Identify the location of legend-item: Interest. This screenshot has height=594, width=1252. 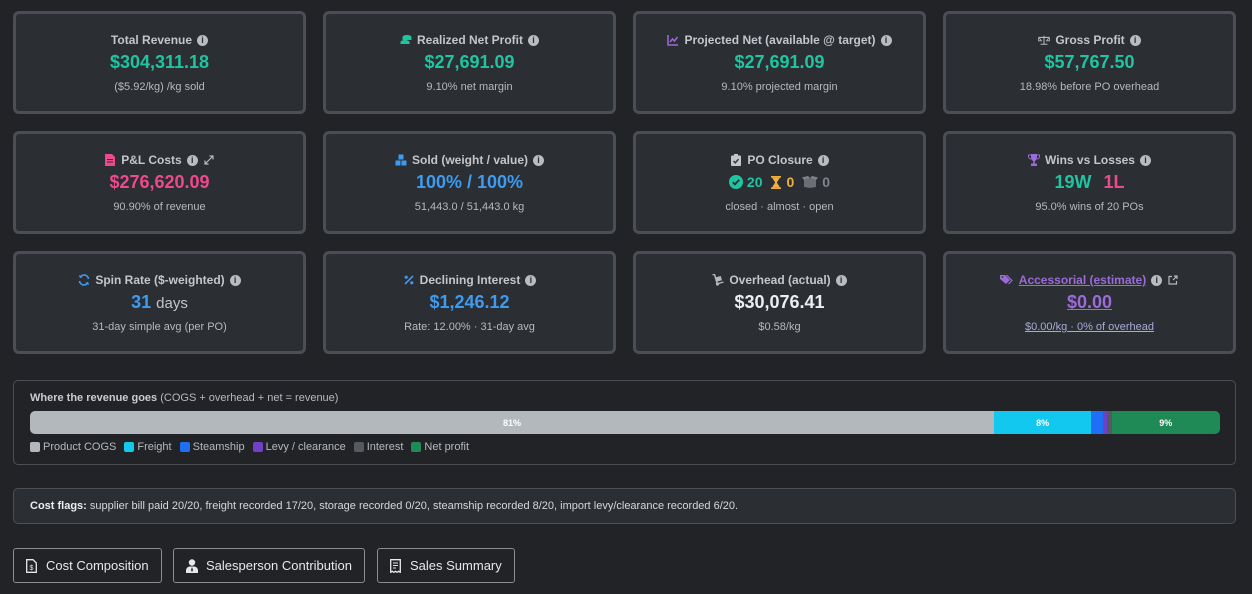
(378, 447).